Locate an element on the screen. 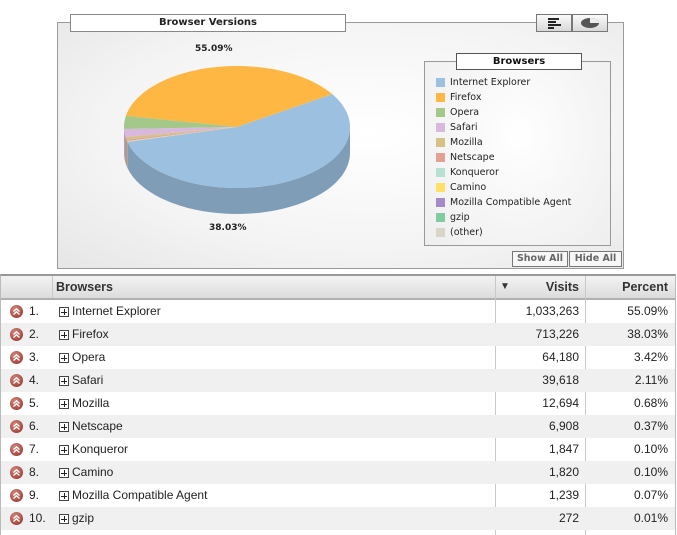  column-divider is located at coordinates (52, 287).